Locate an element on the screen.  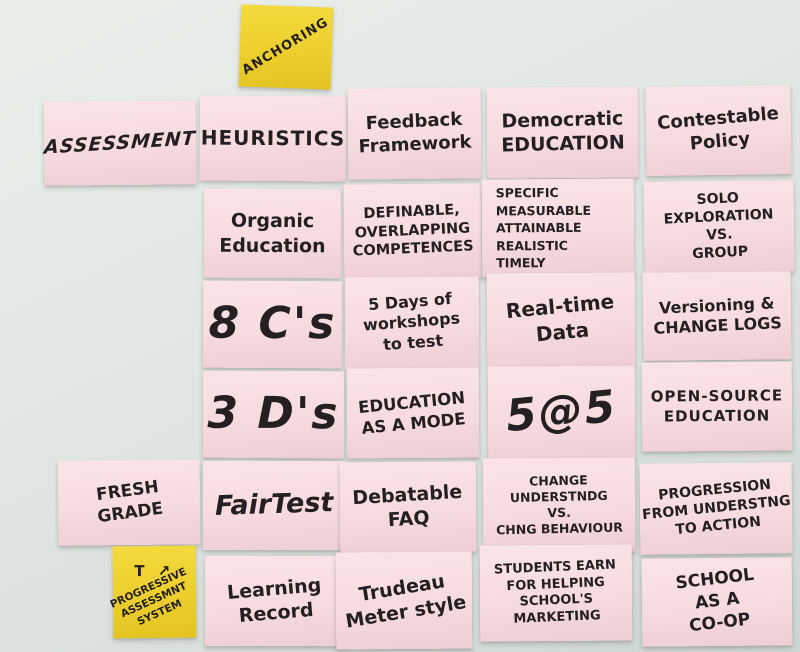
note-text: PROGRESSION FROM UNDERSTNG TO ACTION is located at coordinates (715, 507).